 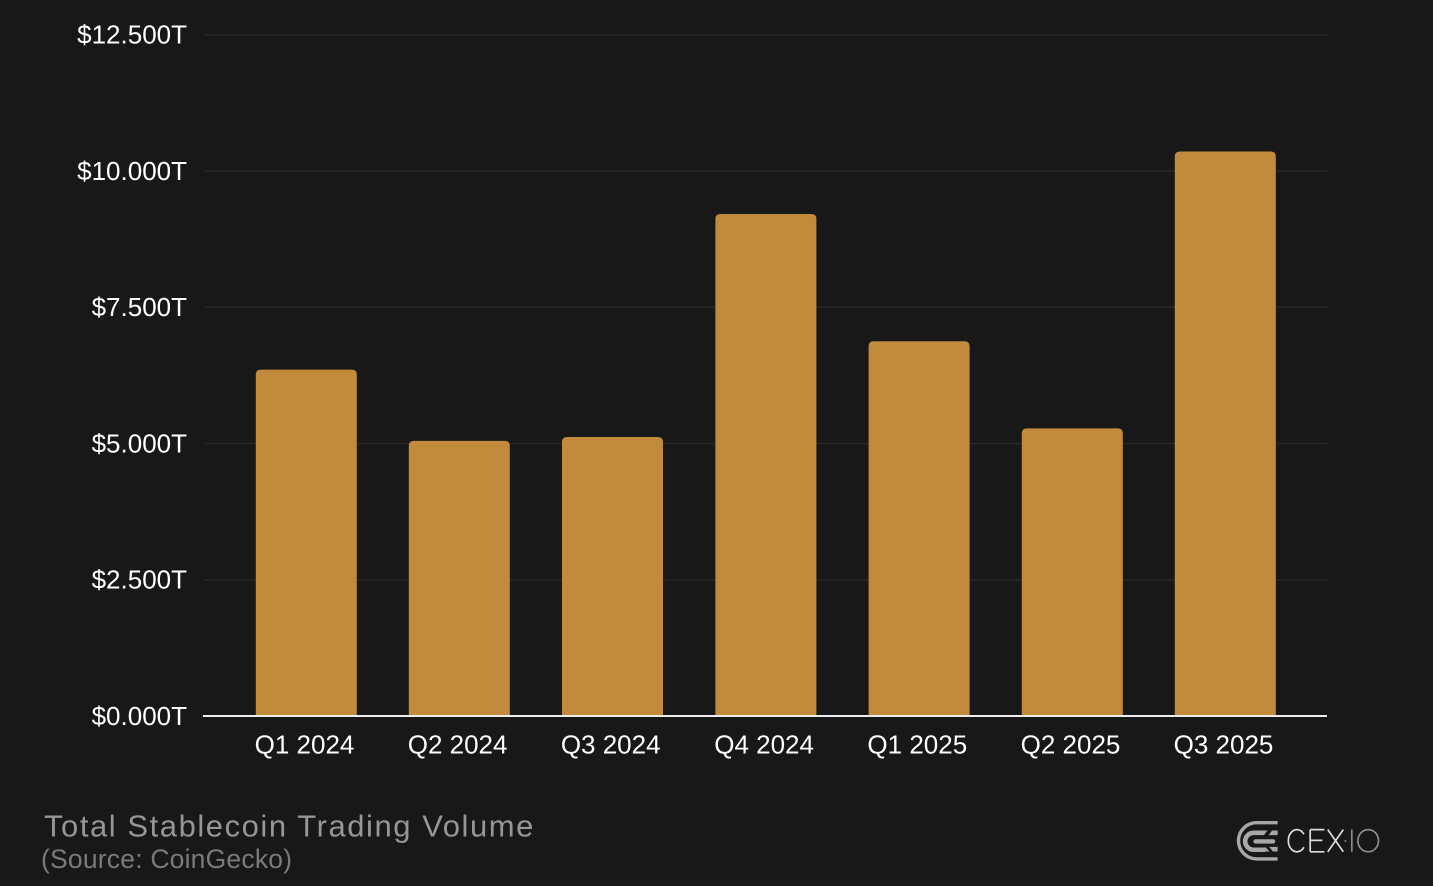 I want to click on svg-text: Q4 2024, so click(x=764, y=744).